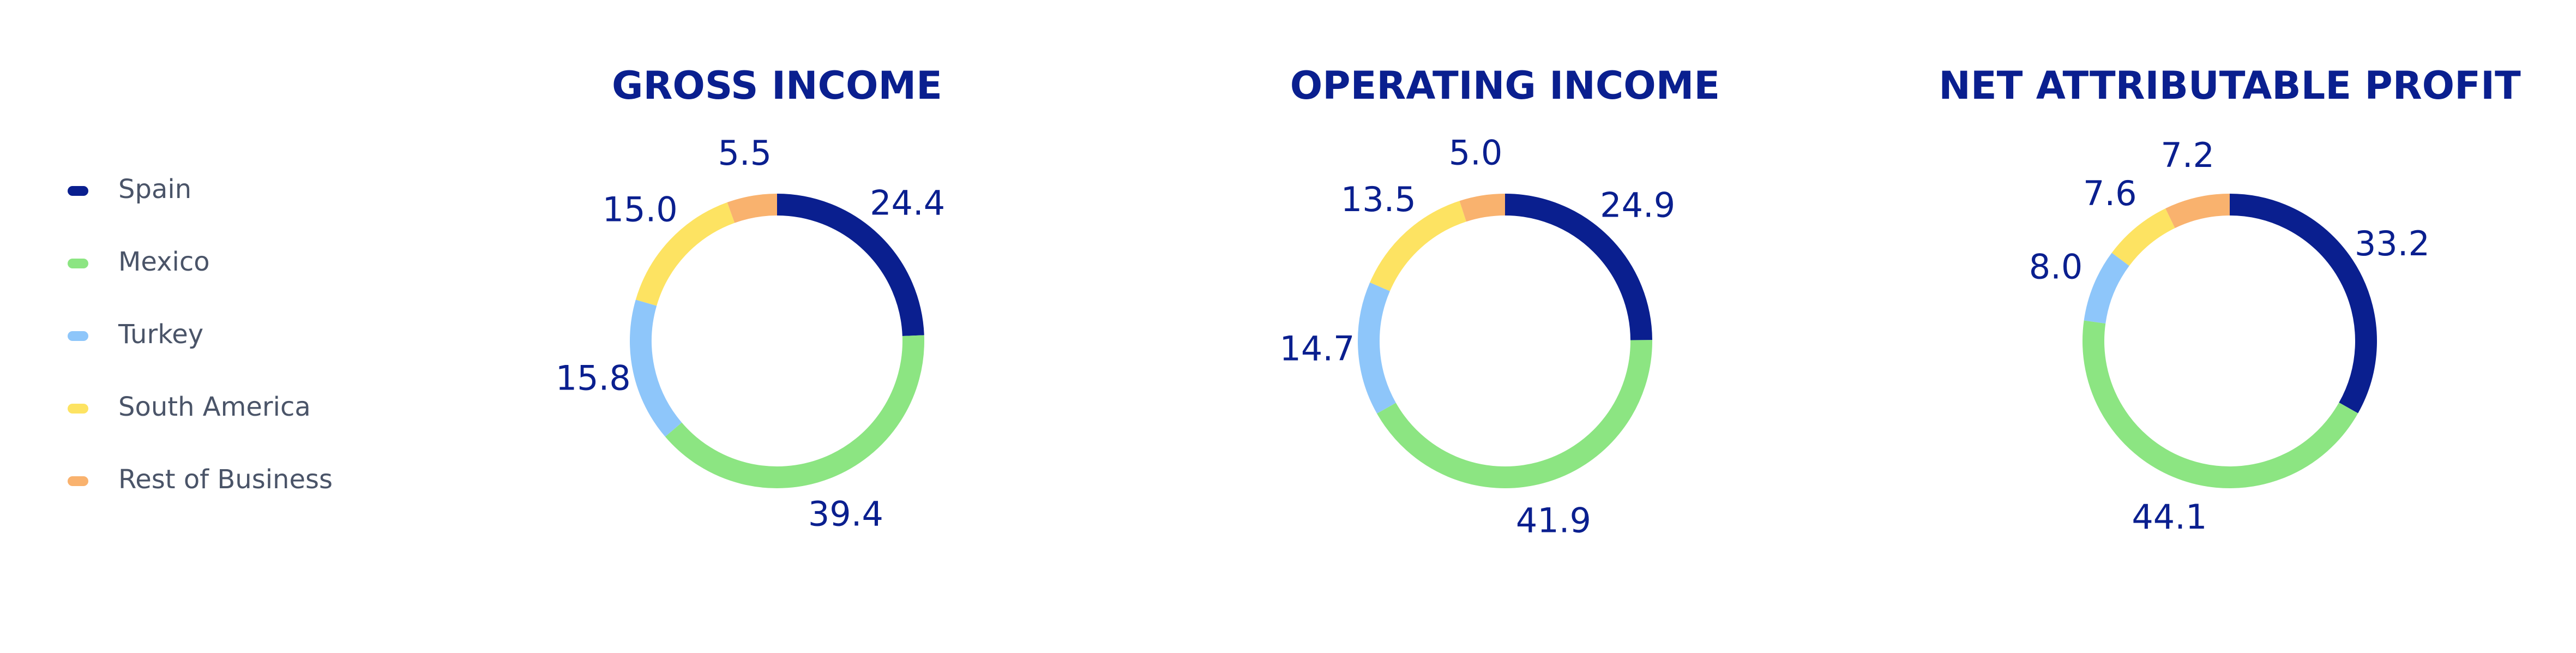  I want to click on data-label: 15.0, so click(640, 210).